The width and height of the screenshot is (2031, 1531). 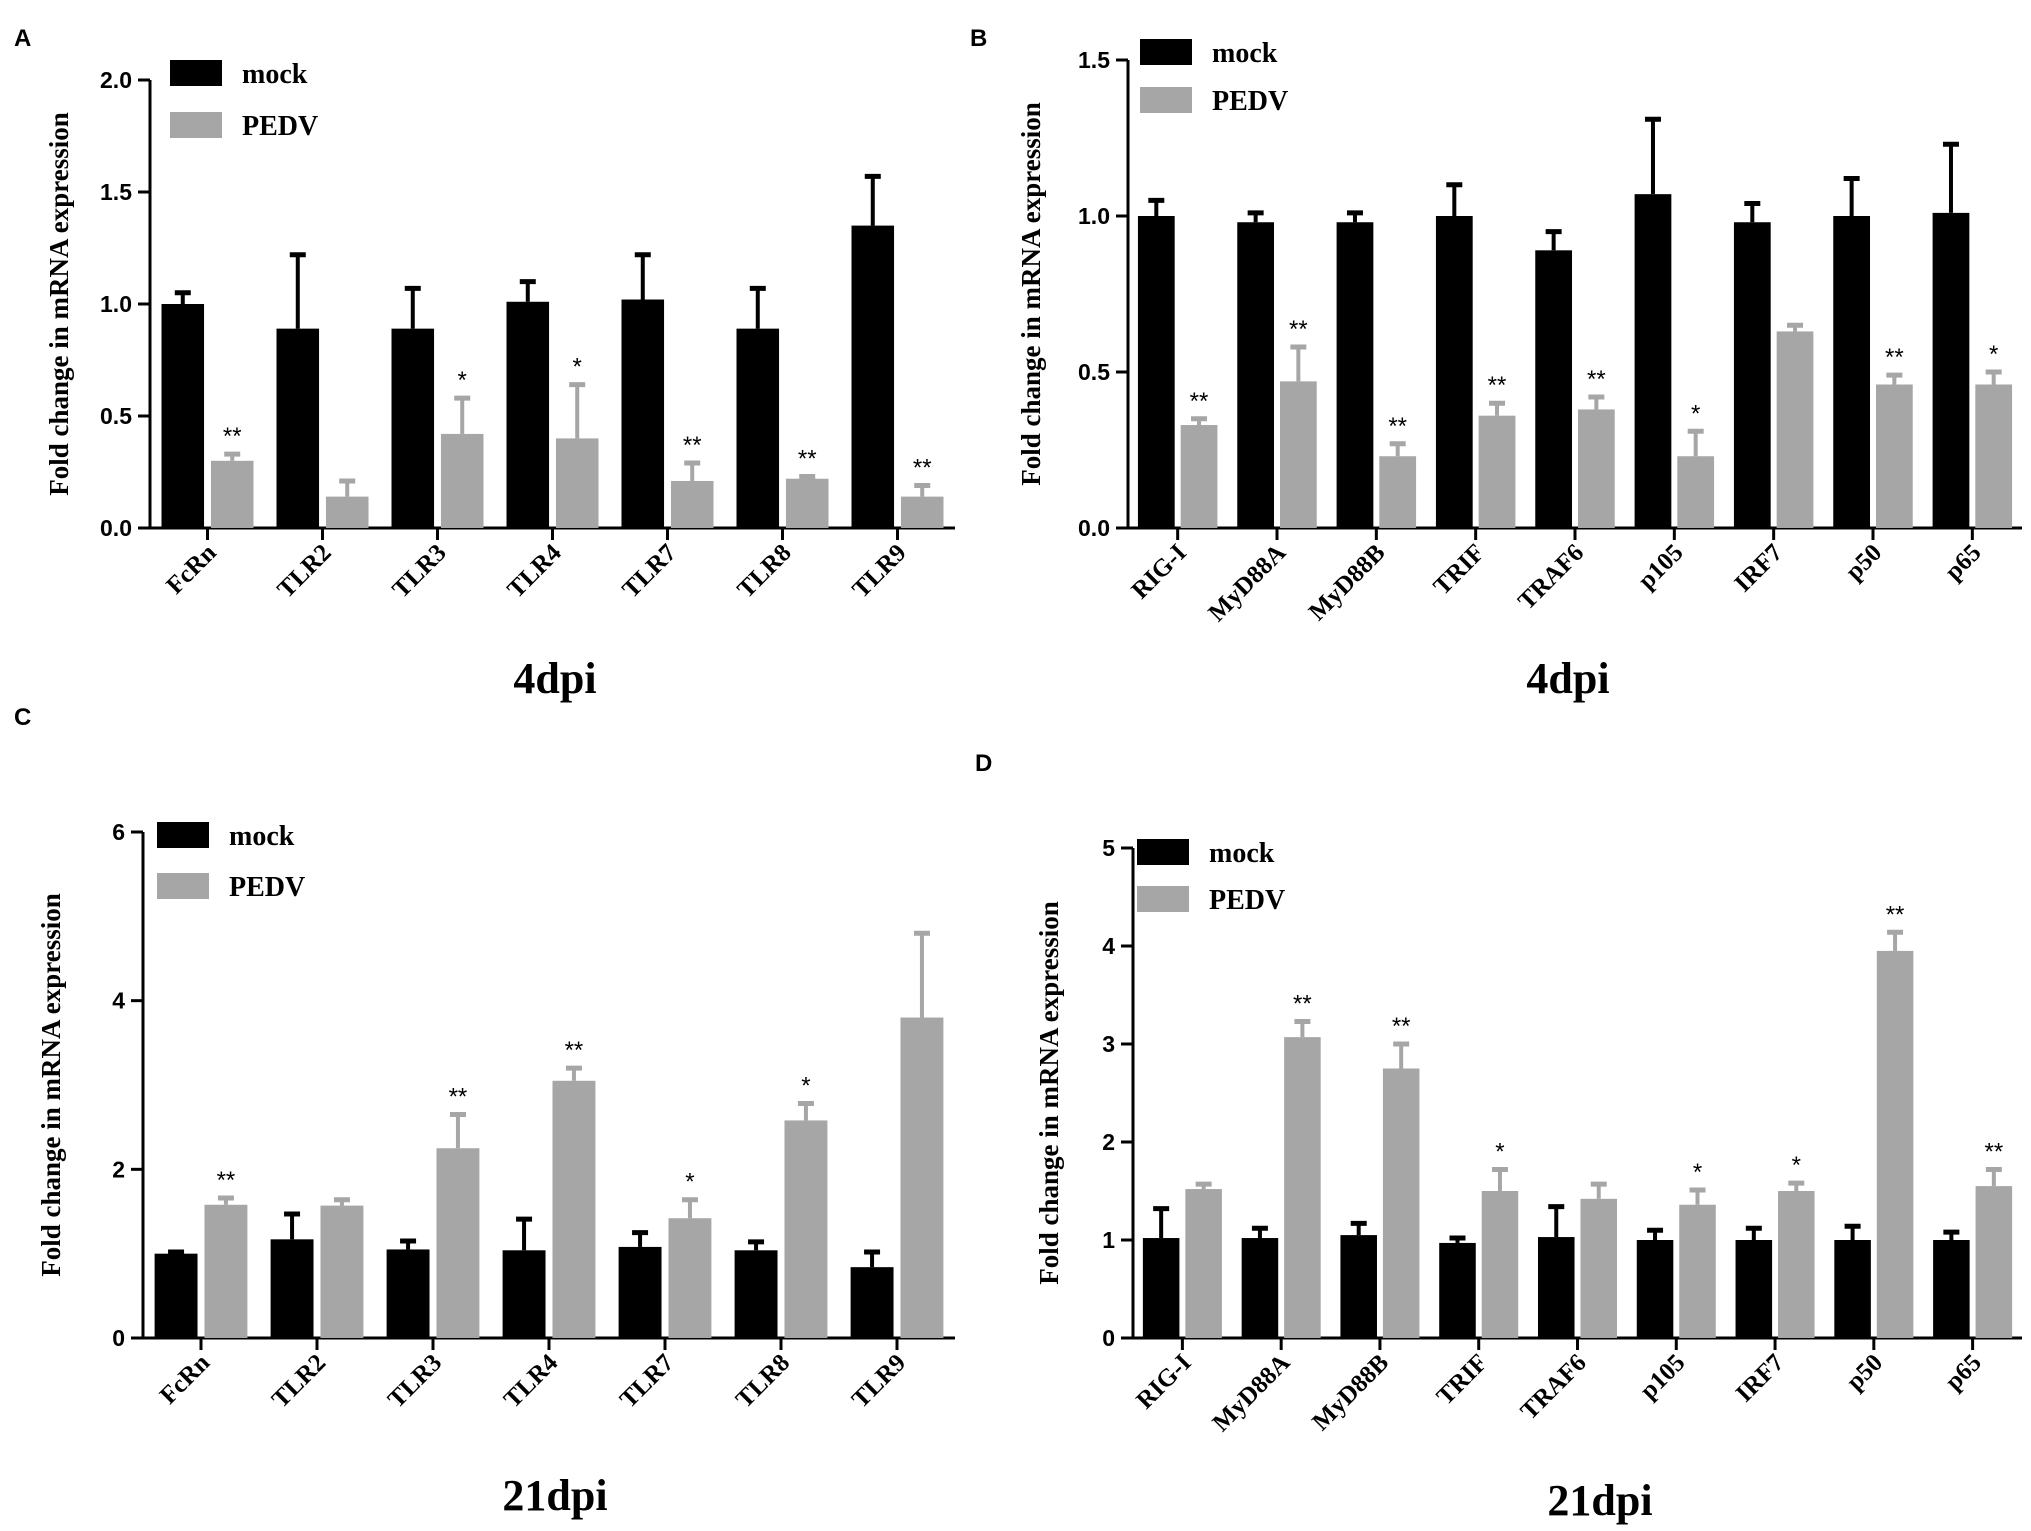 What do you see at coordinates (1660, 566) in the screenshot?
I see `x-tick-label: p105` at bounding box center [1660, 566].